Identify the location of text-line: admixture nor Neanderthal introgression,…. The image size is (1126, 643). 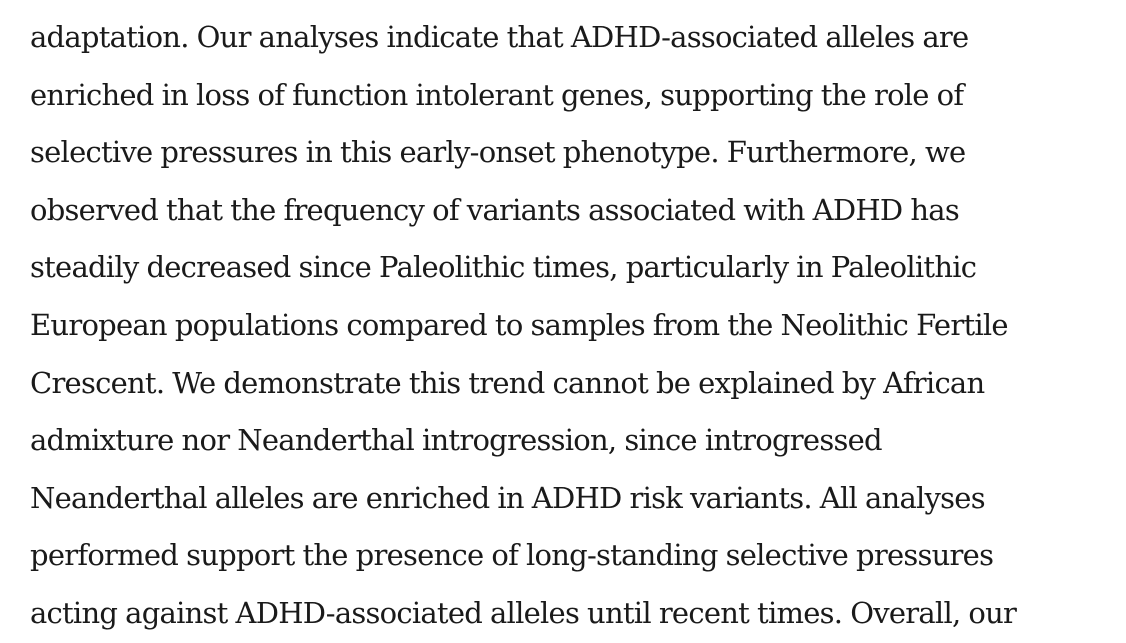
(456, 440).